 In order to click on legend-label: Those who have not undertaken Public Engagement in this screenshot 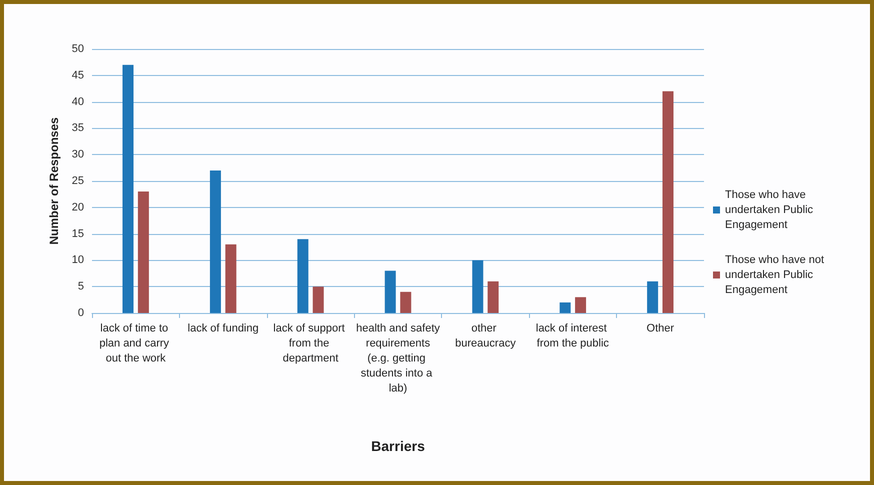, I will do `click(776, 275)`.